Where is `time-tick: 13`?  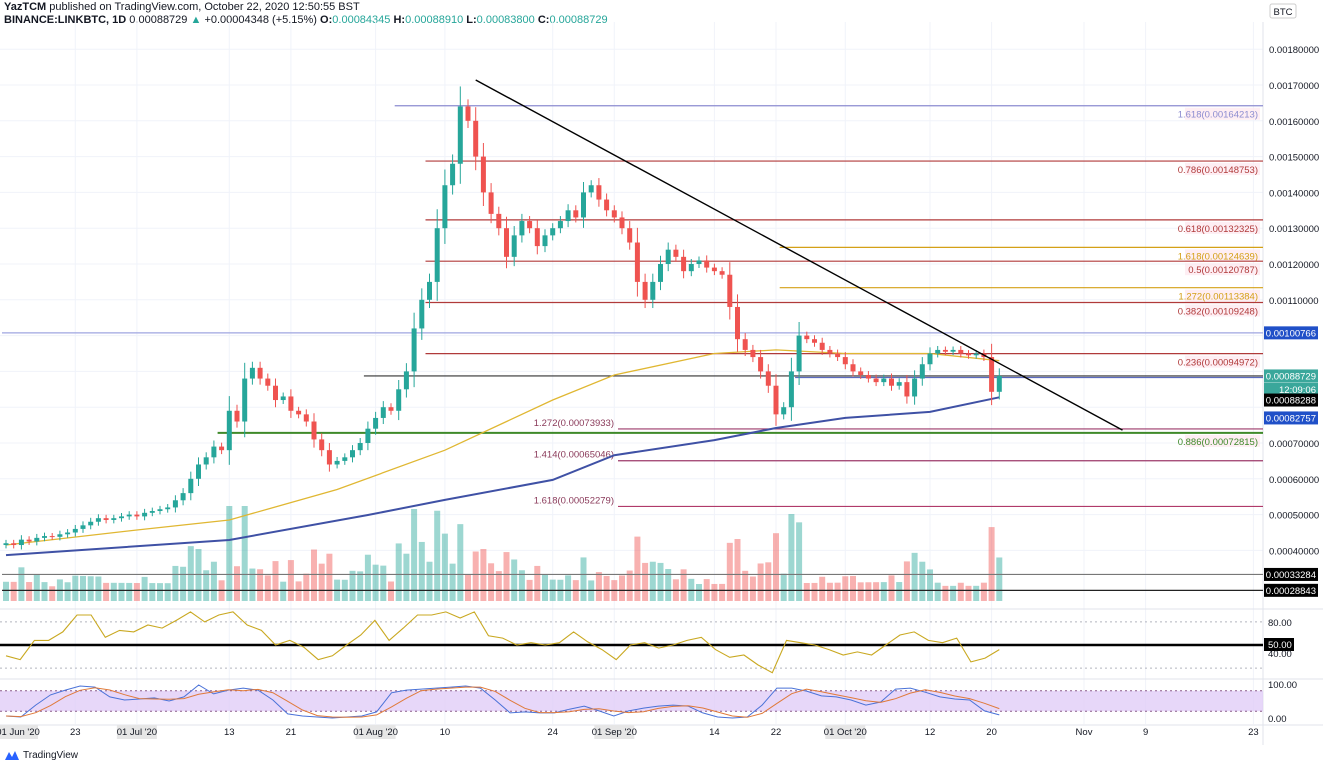
time-tick: 13 is located at coordinates (229, 732).